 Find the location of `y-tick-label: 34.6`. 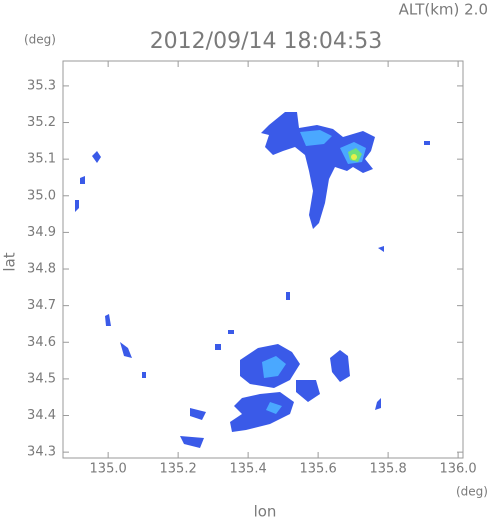

y-tick-label: 34.6 is located at coordinates (41, 342).